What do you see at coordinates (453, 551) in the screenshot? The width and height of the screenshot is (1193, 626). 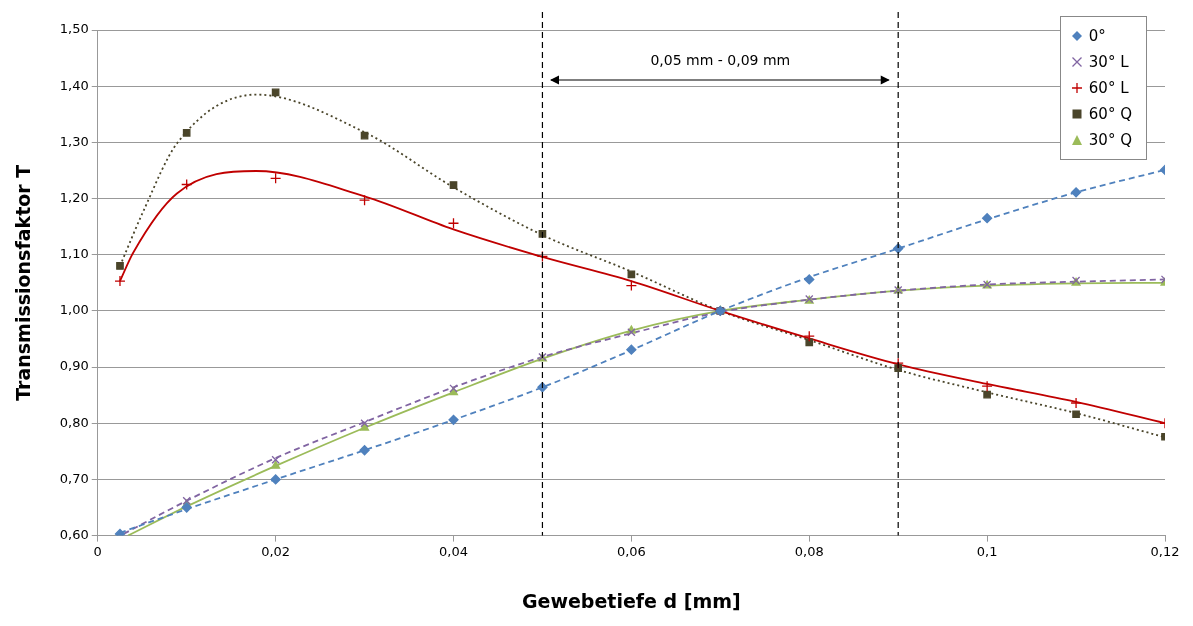 I see `x-tick-label: 0,04` at bounding box center [453, 551].